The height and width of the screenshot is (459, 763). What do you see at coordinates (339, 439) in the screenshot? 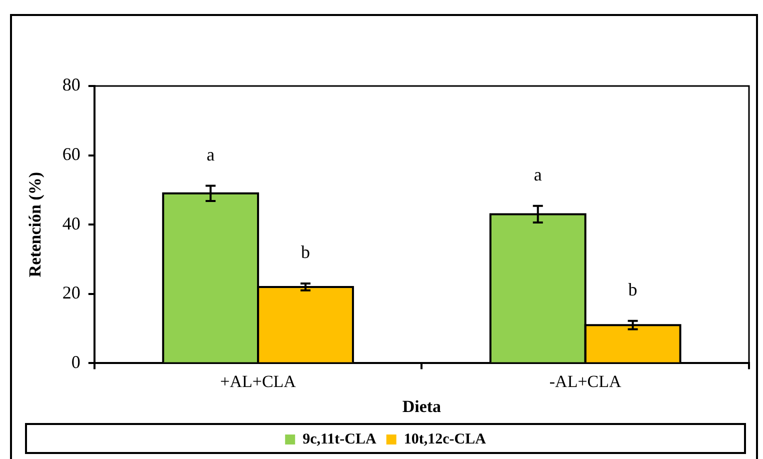
I see `legend-label: 9c,11t-CLA` at bounding box center [339, 439].